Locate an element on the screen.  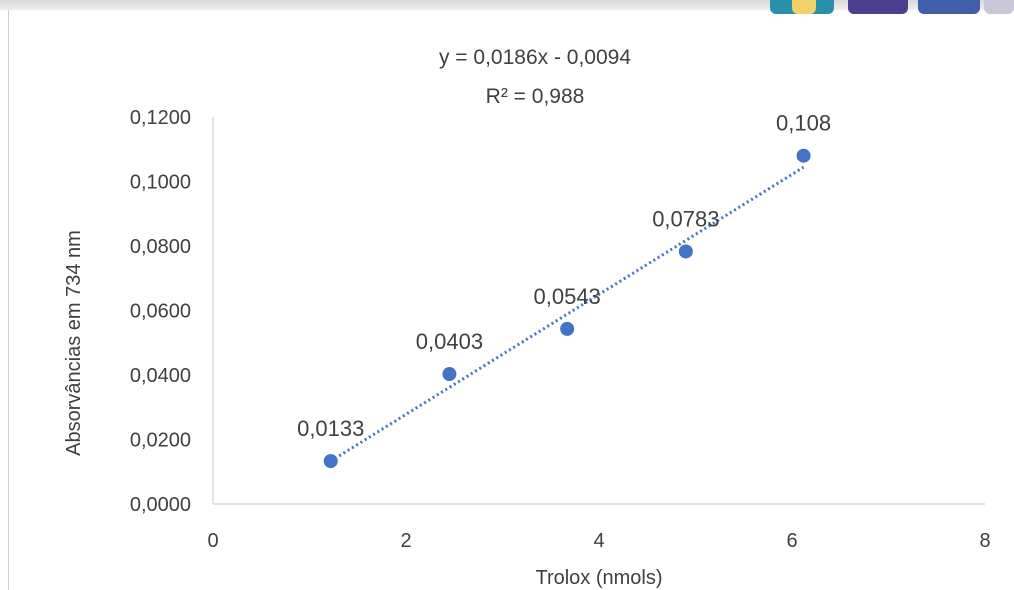
y-tick-label: 0,0800 is located at coordinates (160, 247).